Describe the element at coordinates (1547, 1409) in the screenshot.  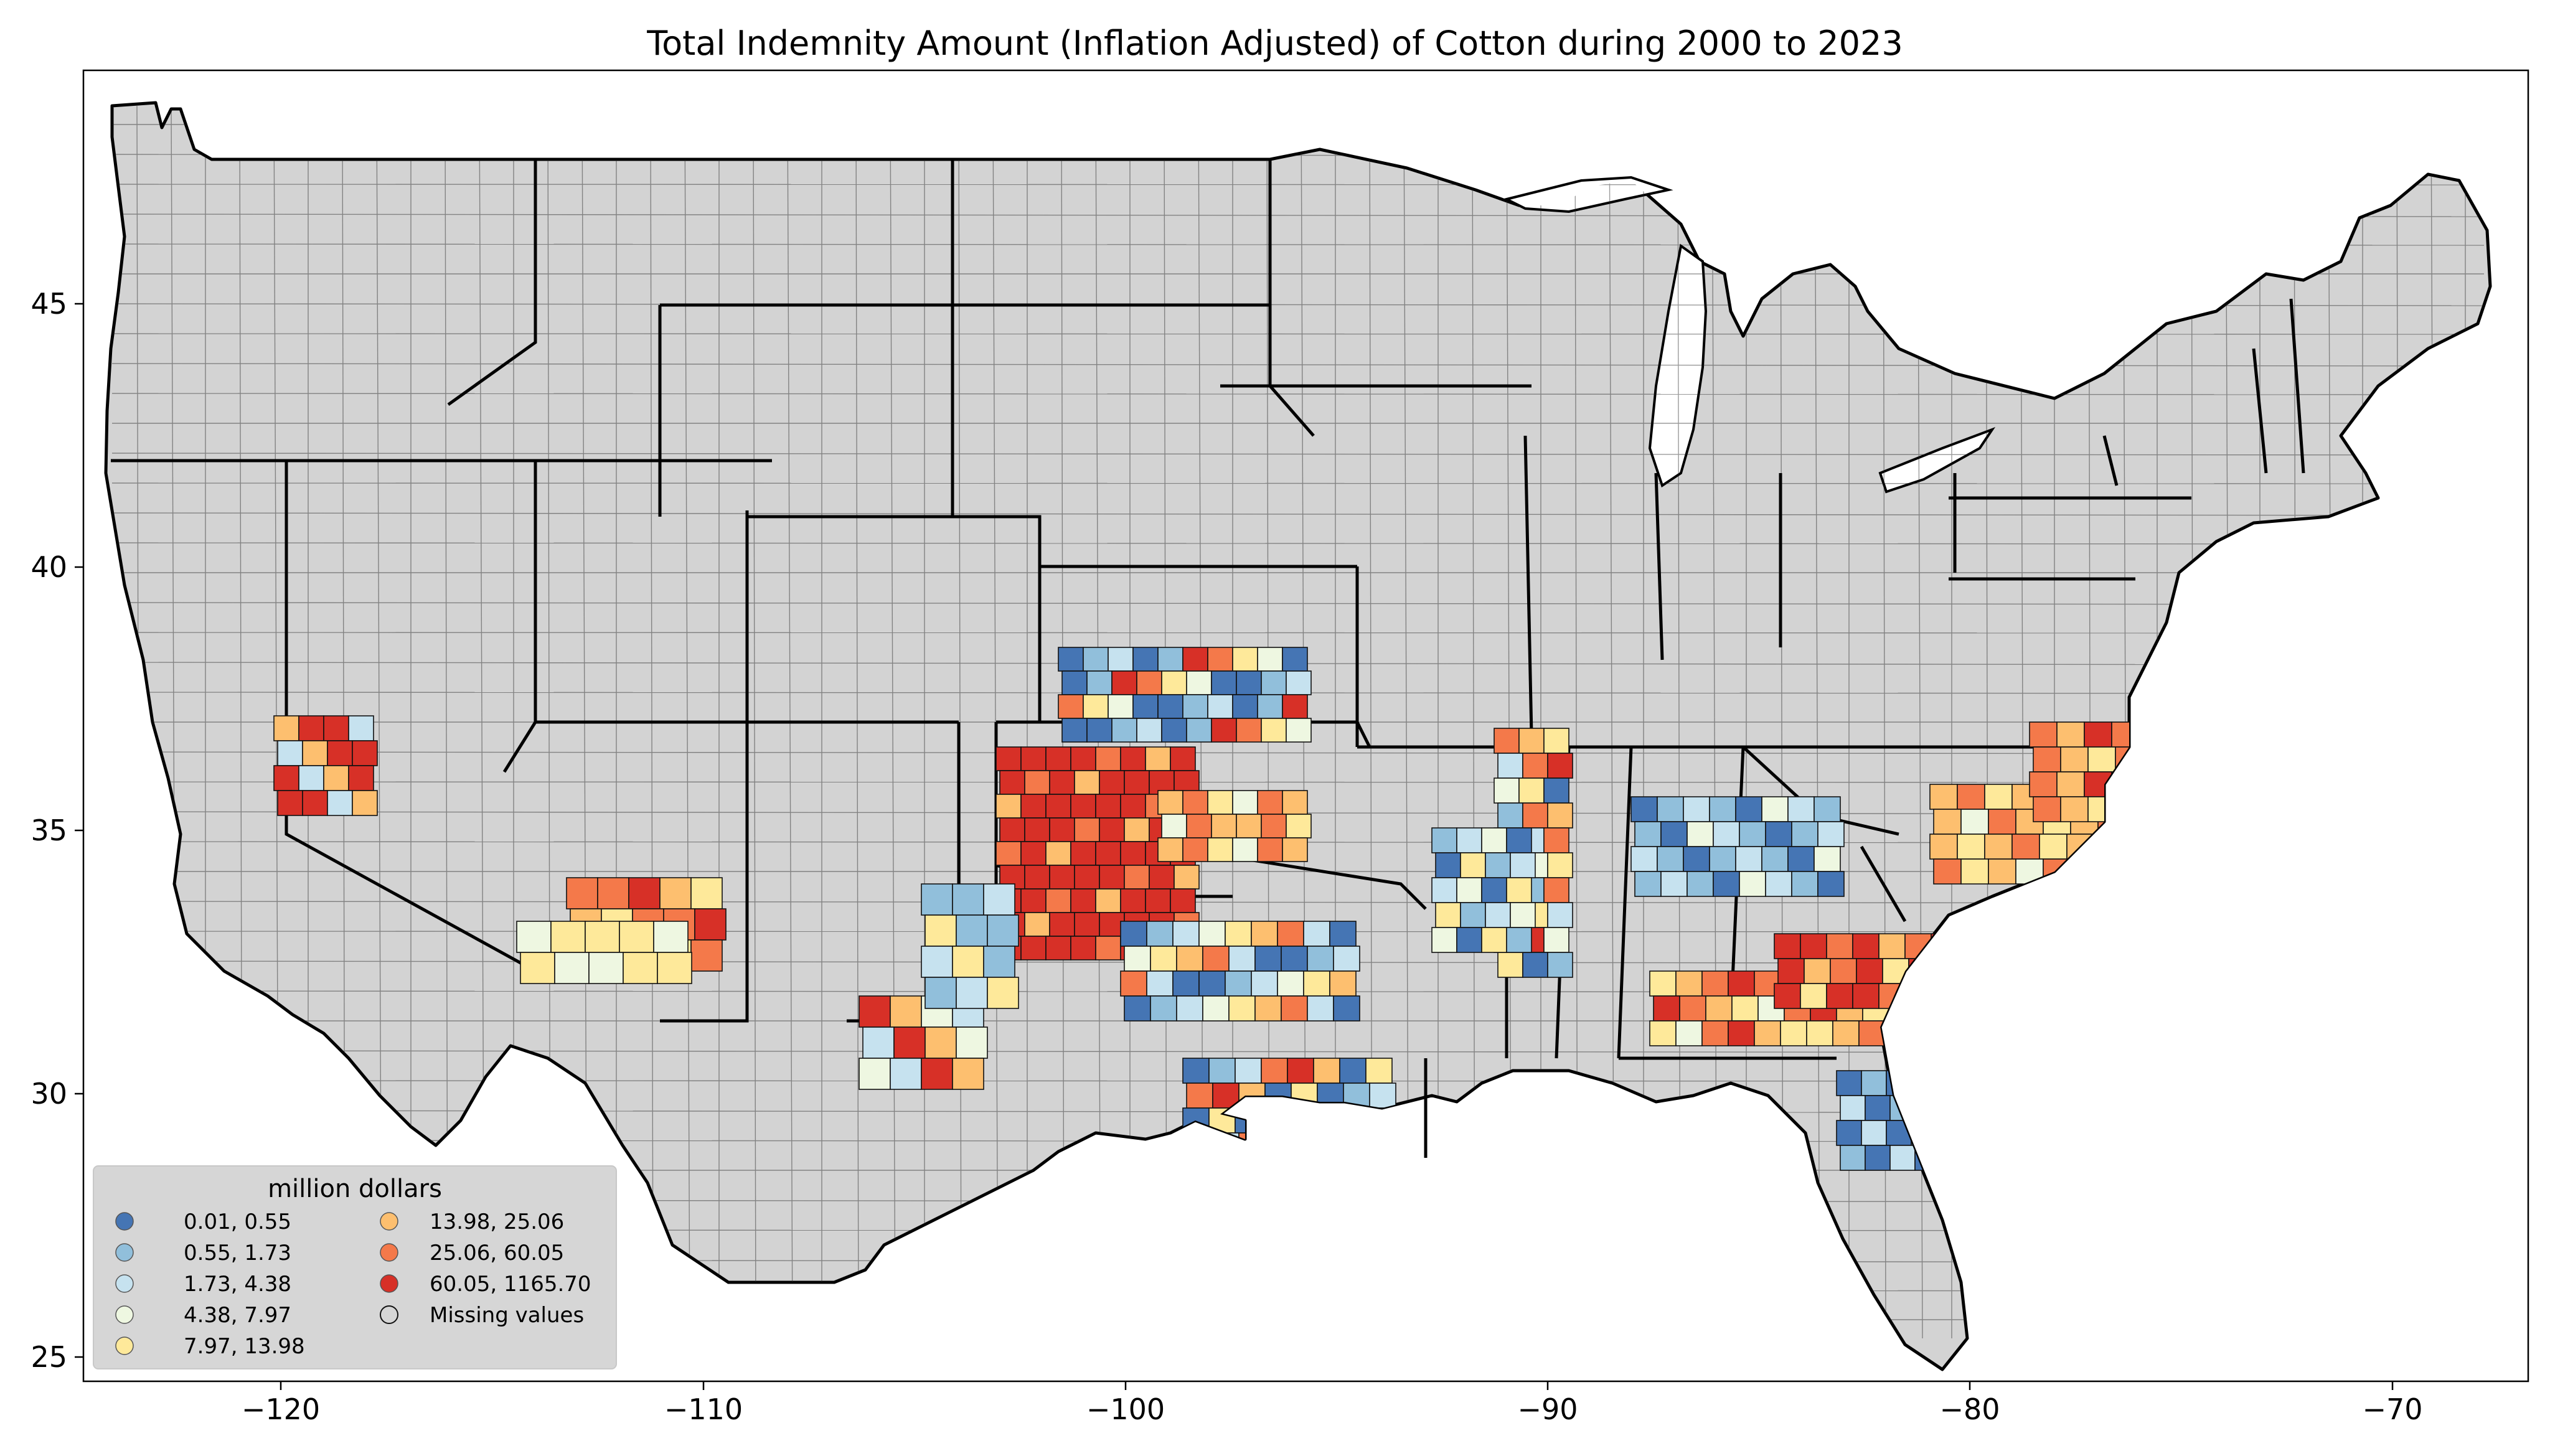
I see `x-tick-label: −90` at that location.